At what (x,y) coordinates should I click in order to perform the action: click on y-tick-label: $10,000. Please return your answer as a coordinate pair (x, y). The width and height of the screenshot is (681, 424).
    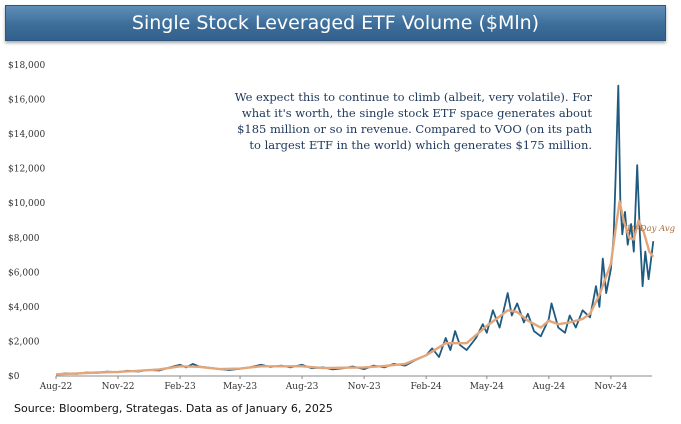
    Looking at the image, I should click on (26, 204).